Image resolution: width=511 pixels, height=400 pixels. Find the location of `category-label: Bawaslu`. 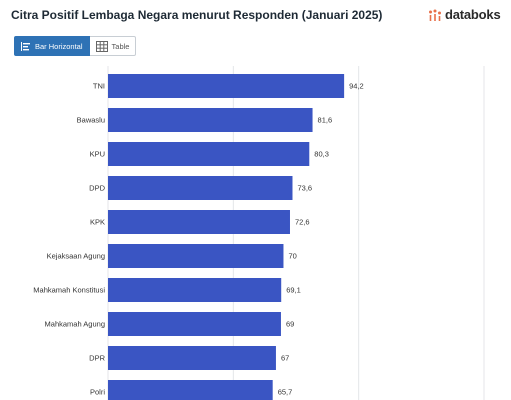

category-label: Bawaslu is located at coordinates (91, 120).